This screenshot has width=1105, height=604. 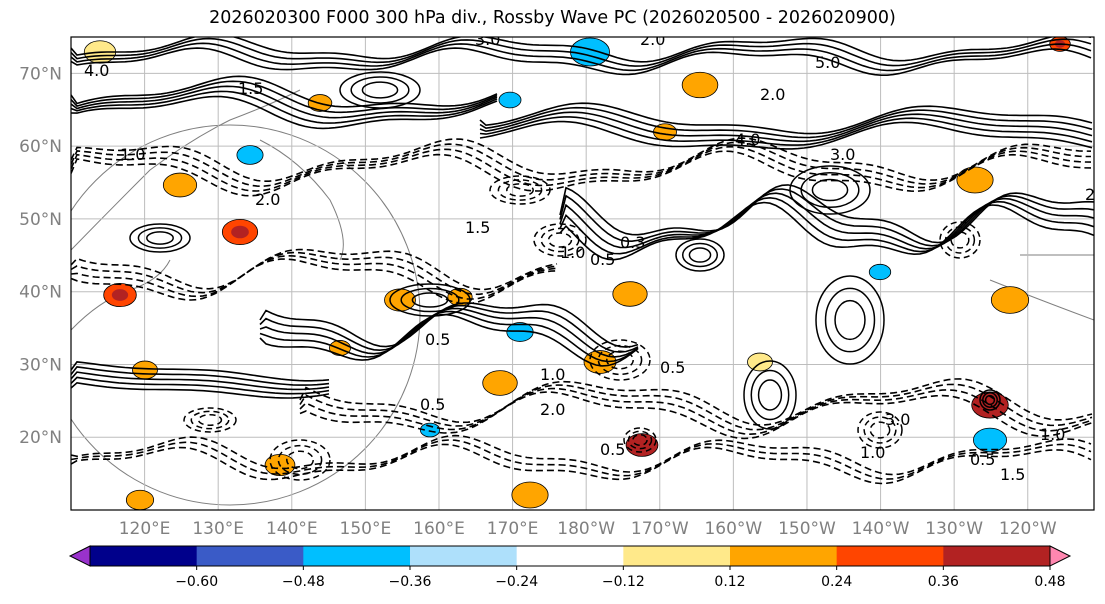 I want to click on lon-label: 180°W, so click(x=586, y=529).